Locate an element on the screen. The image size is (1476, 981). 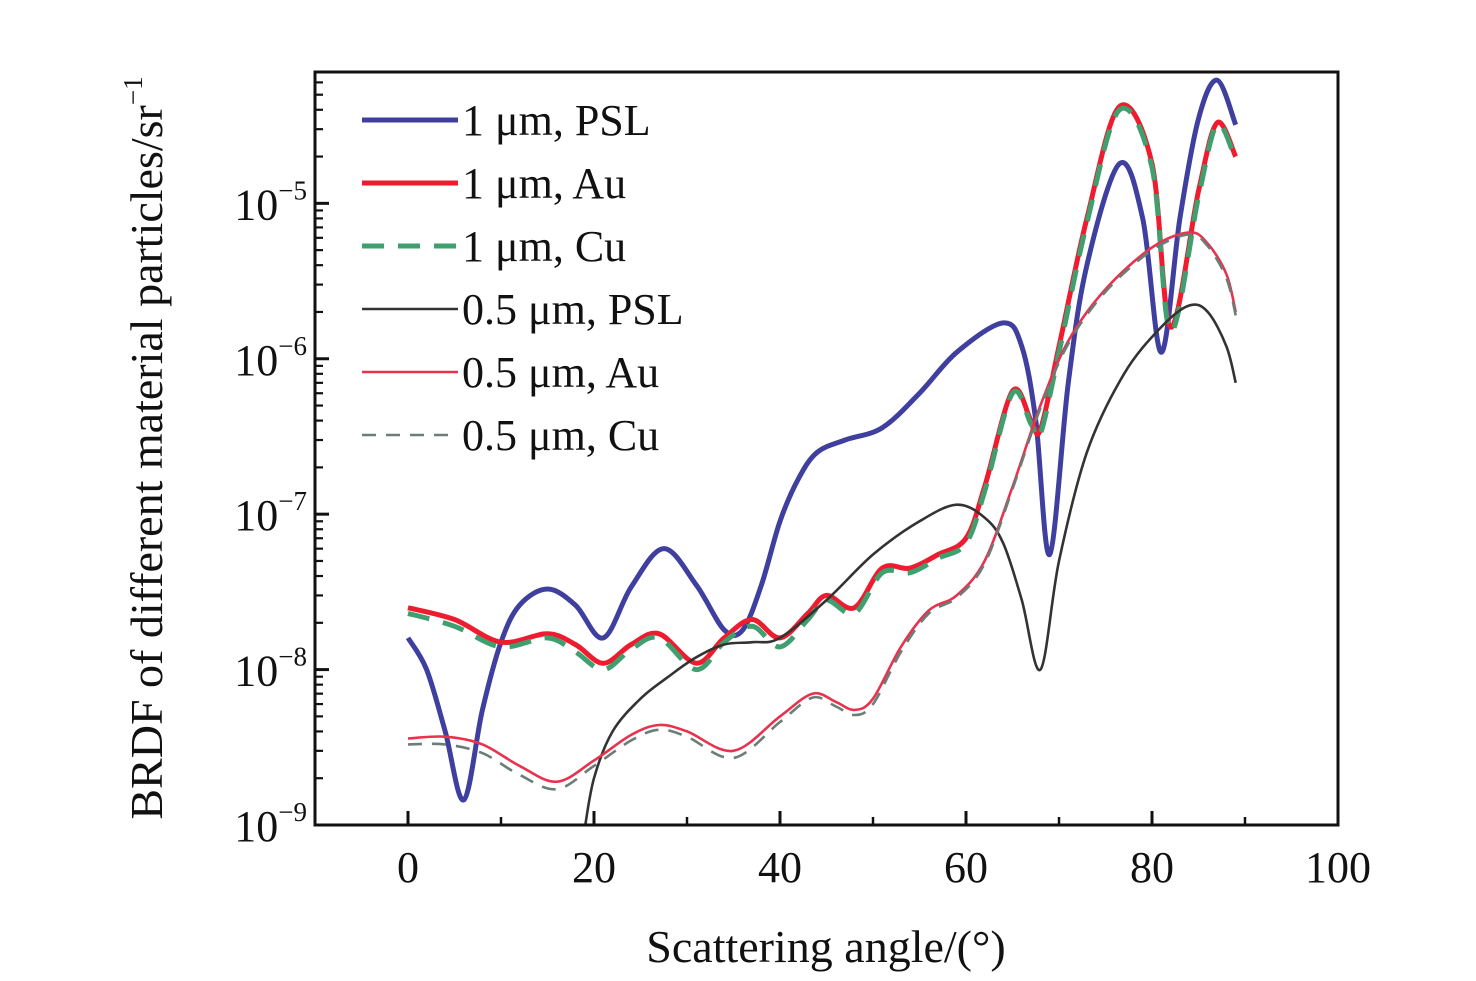
y-tick-label: 10⁻⁶ is located at coordinates (270, 358).